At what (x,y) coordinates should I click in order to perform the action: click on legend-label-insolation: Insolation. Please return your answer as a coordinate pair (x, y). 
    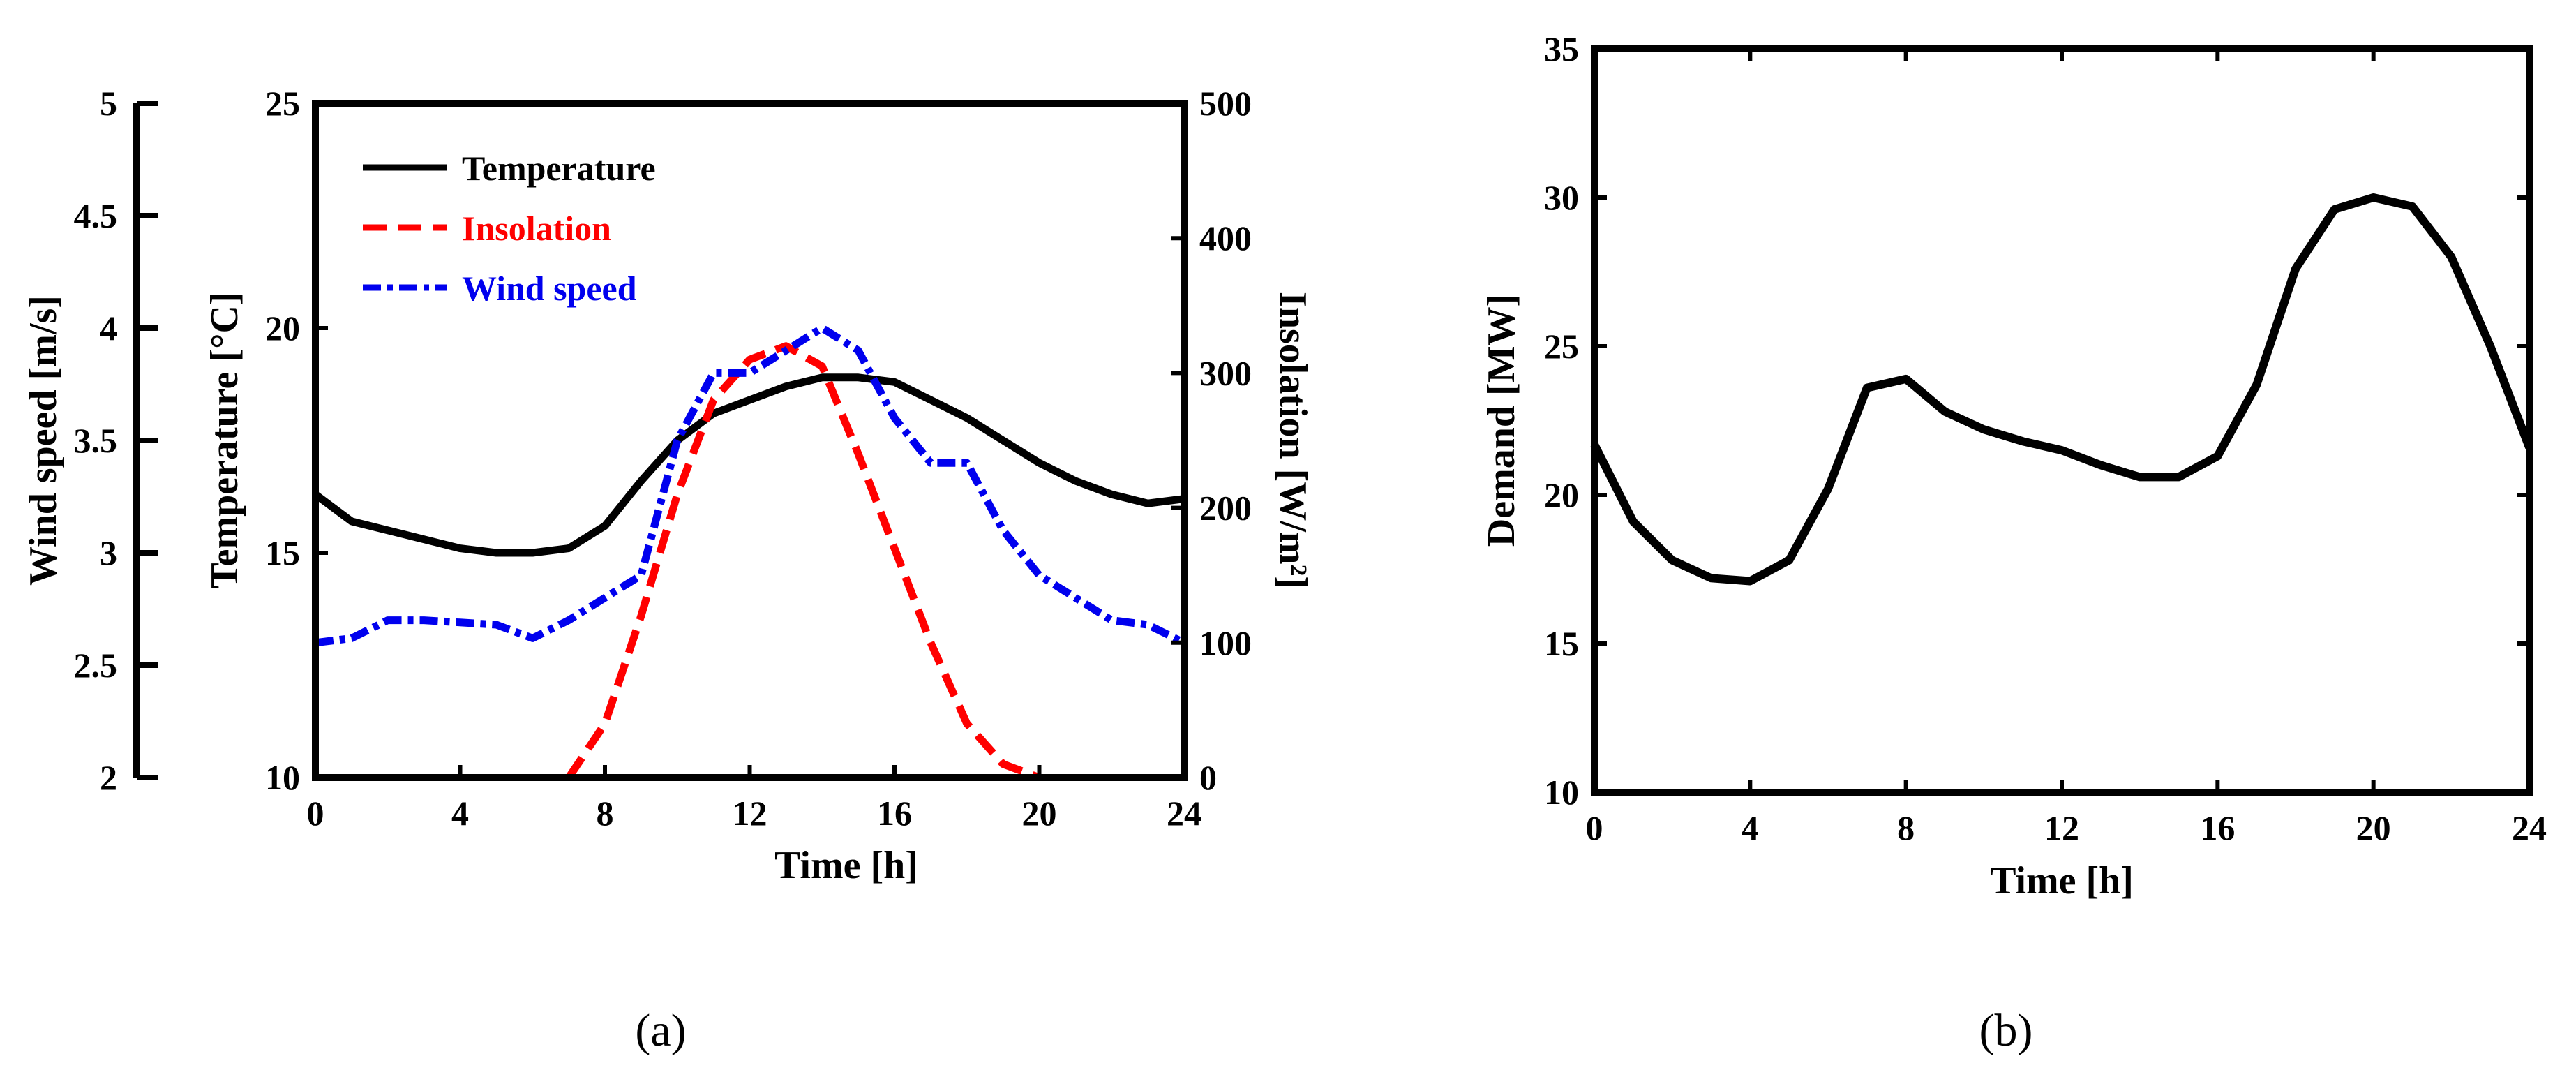
    Looking at the image, I should click on (536, 228).